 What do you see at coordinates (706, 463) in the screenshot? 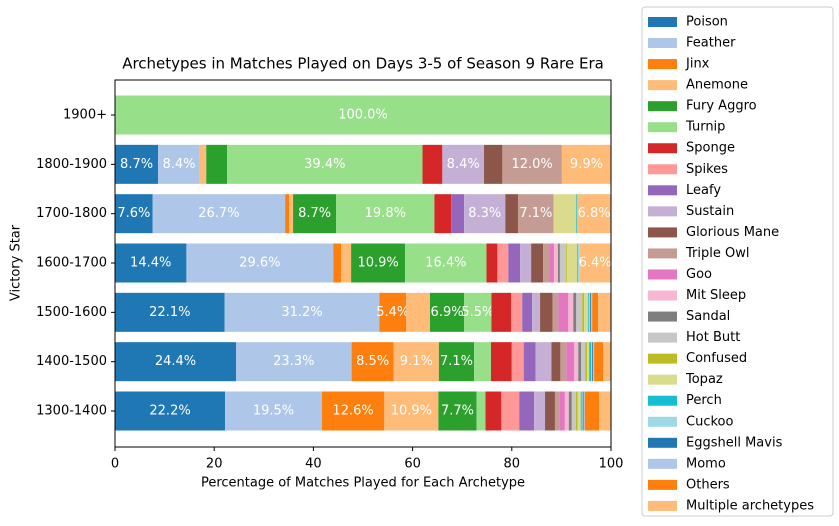
I see `legend-label: Momo` at bounding box center [706, 463].